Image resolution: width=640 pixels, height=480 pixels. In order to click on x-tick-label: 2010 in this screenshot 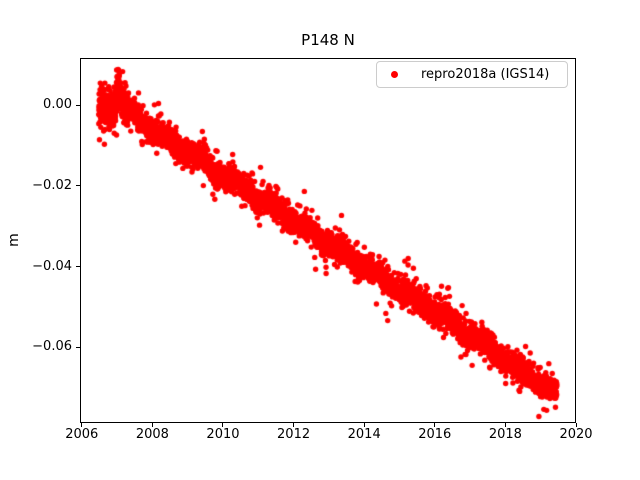, I will do `click(223, 434)`.